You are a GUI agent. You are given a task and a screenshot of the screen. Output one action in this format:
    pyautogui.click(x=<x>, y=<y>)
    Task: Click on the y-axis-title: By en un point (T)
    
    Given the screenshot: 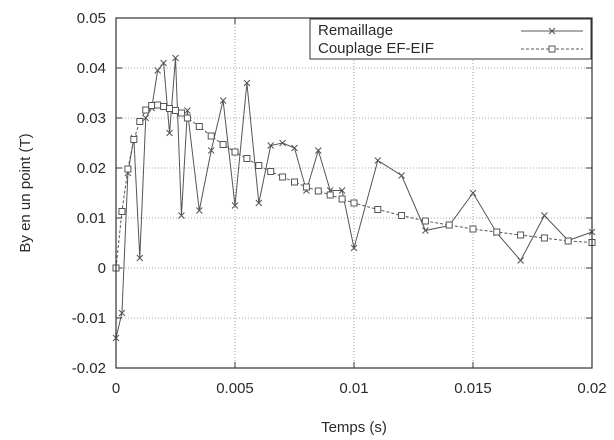 What is the action you would take?
    pyautogui.click(x=25, y=192)
    